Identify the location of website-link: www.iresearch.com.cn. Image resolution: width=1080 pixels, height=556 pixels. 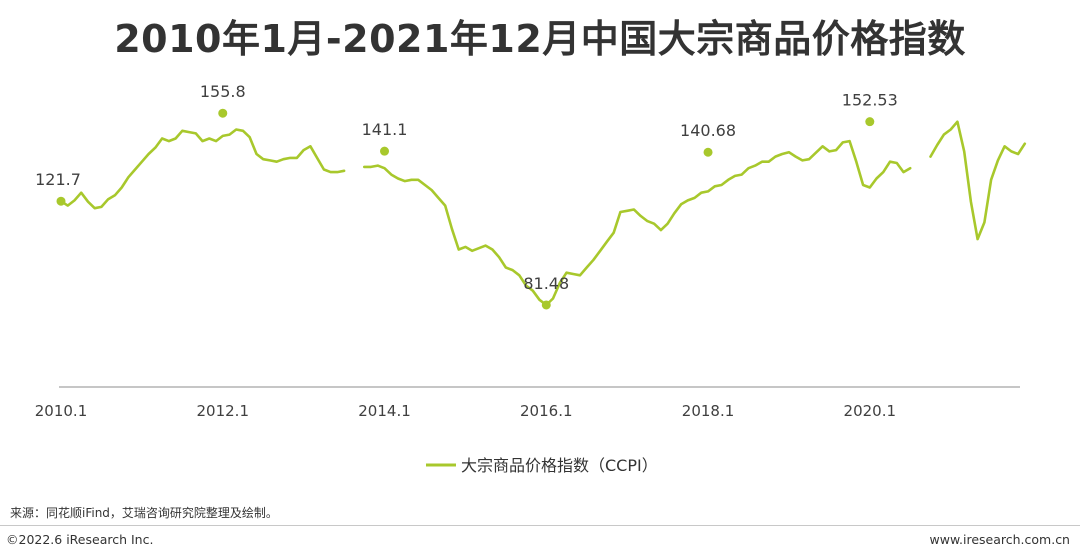
(1000, 539).